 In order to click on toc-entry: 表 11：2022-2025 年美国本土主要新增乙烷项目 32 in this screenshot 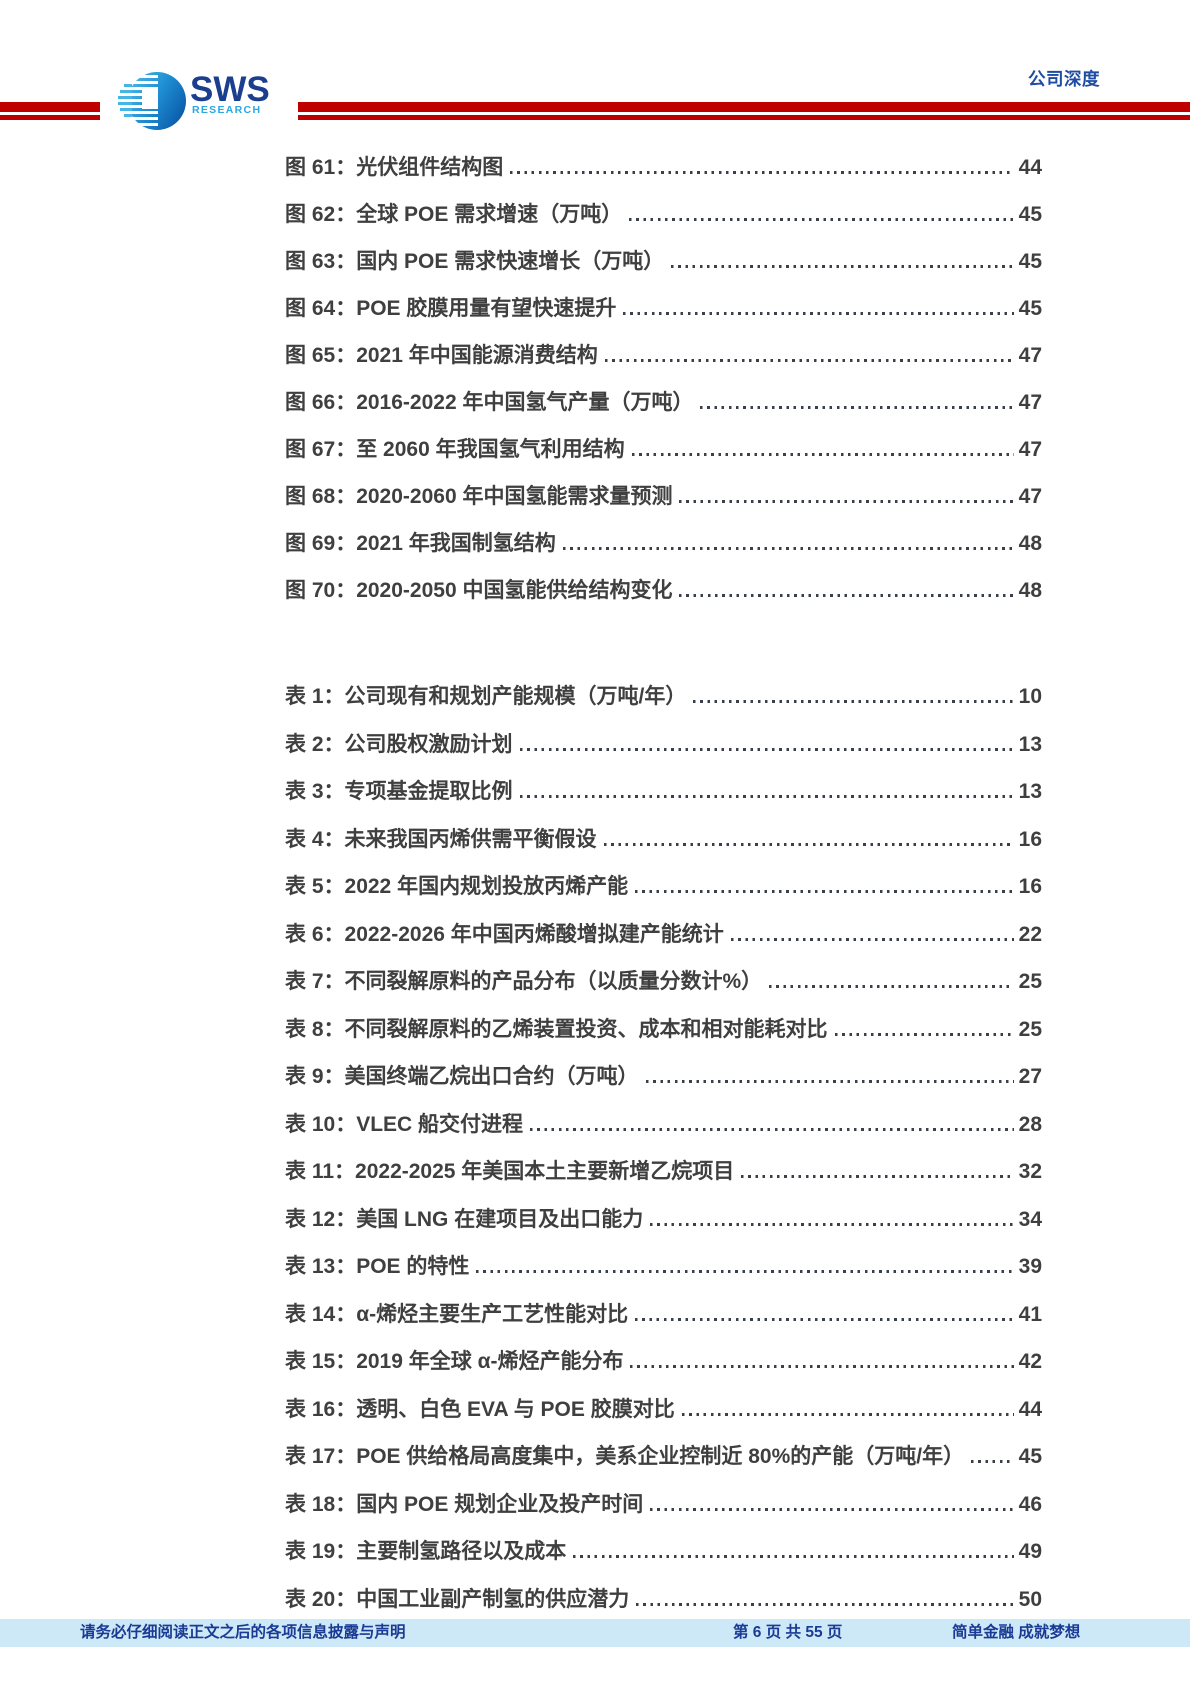, I will do `click(663, 1176)`.